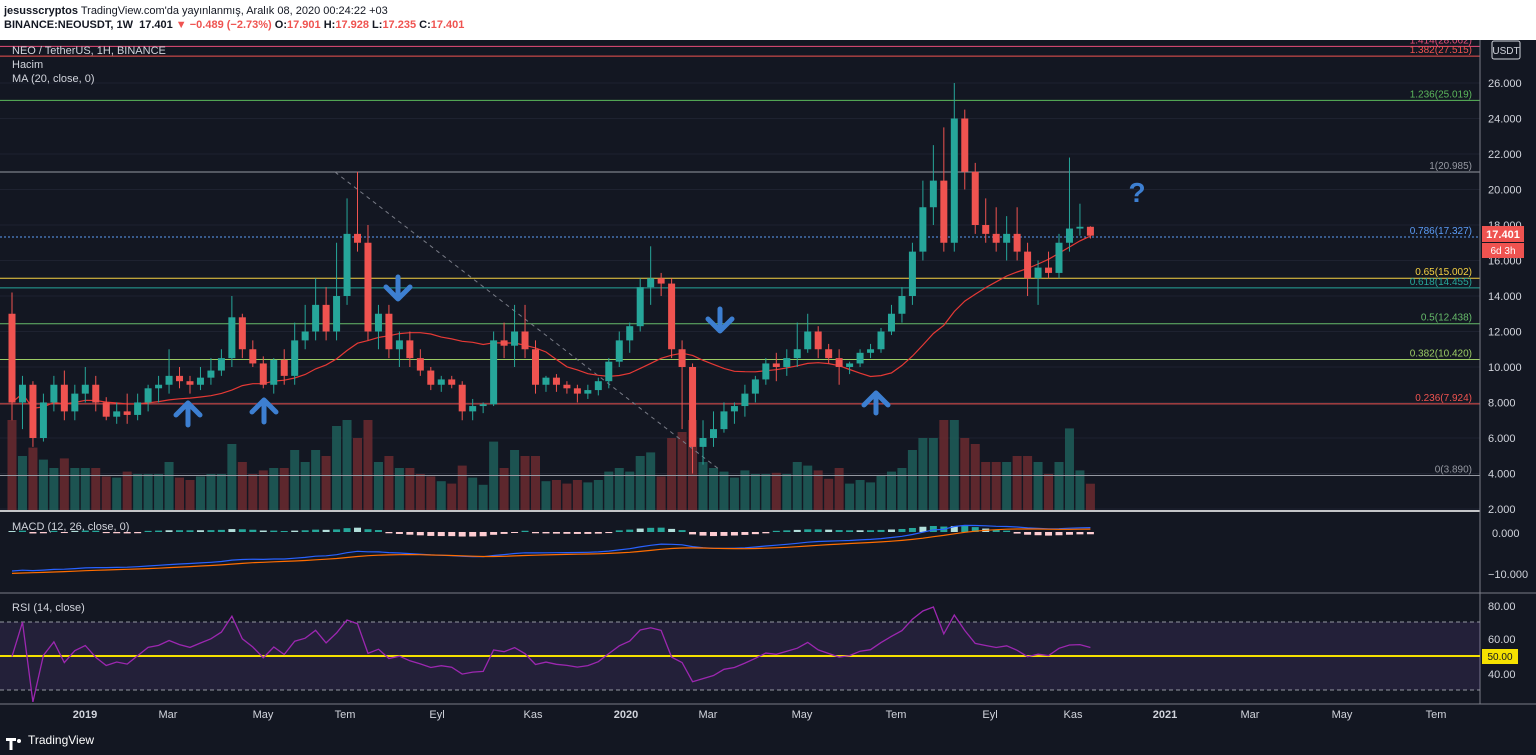 This screenshot has width=1536, height=755. What do you see at coordinates (551, 531) in the screenshot?
I see `macd-histogram` at bounding box center [551, 531].